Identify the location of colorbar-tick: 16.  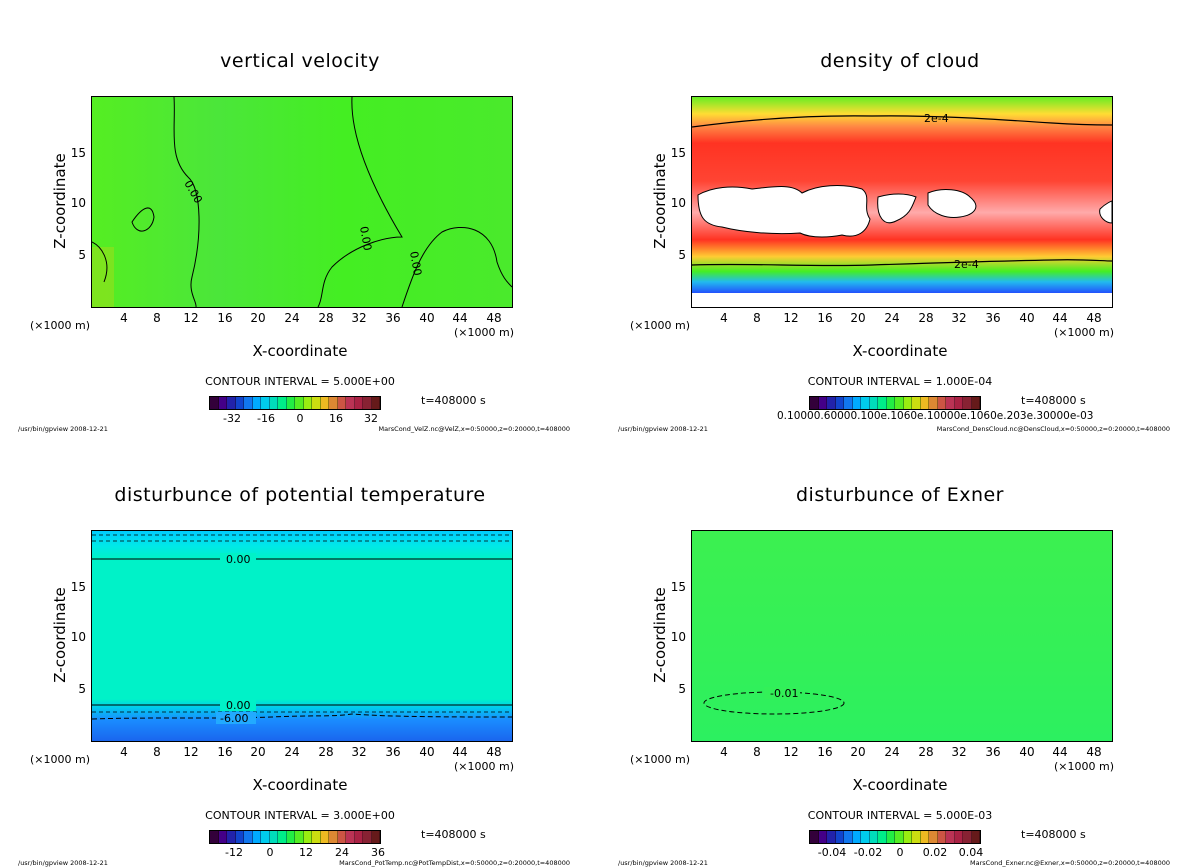
(336, 418).